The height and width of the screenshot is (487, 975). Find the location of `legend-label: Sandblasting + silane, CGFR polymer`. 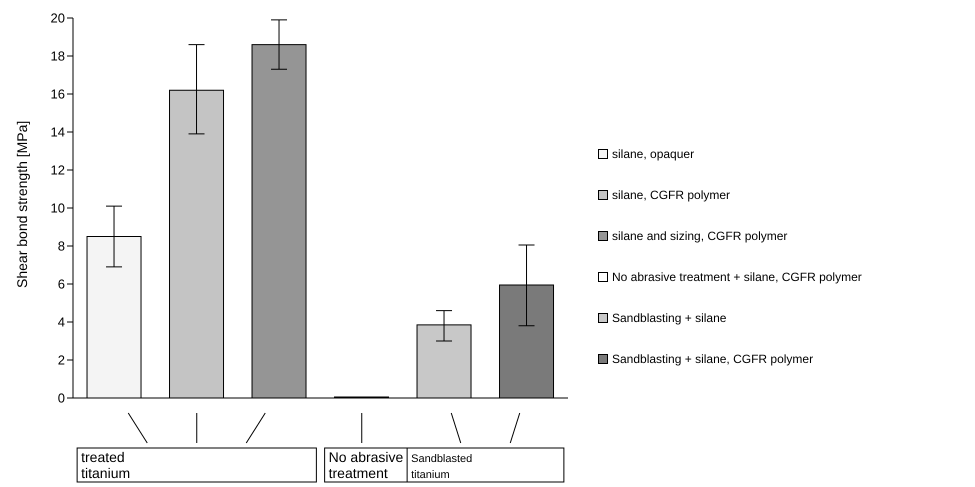

legend-label: Sandblasting + silane, CGFR polymer is located at coordinates (713, 359).